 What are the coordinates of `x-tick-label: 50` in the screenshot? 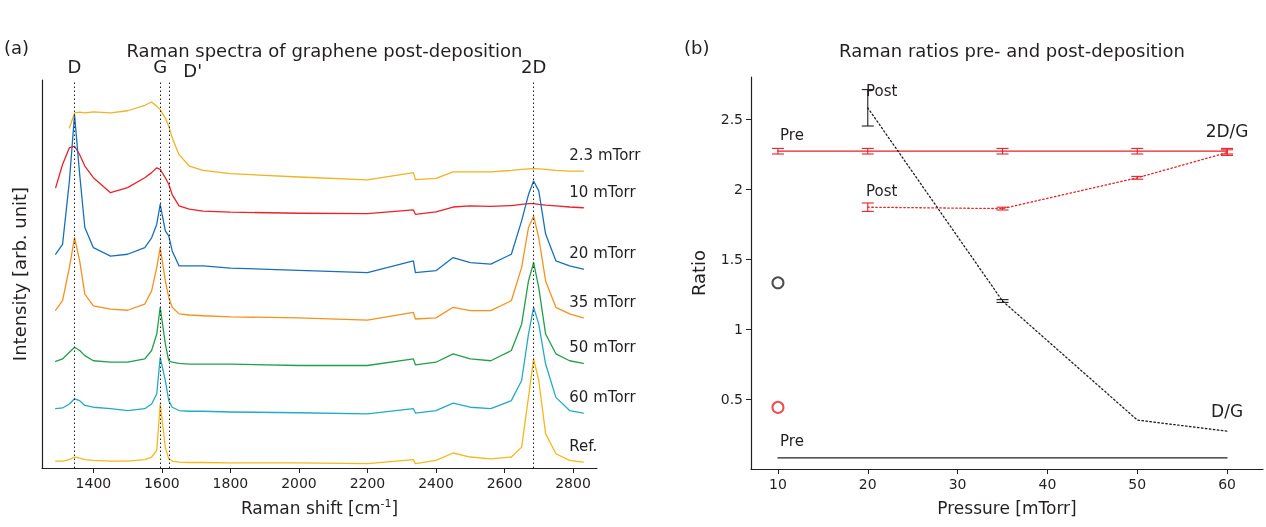 It's located at (1137, 484).